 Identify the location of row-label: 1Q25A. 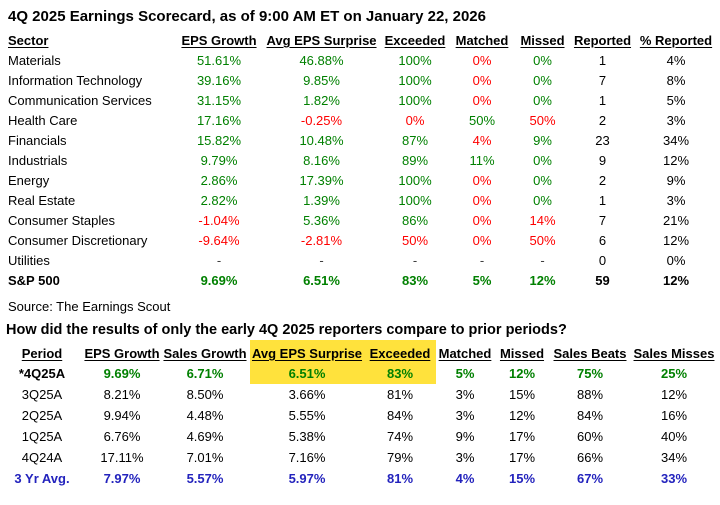
(42, 436).